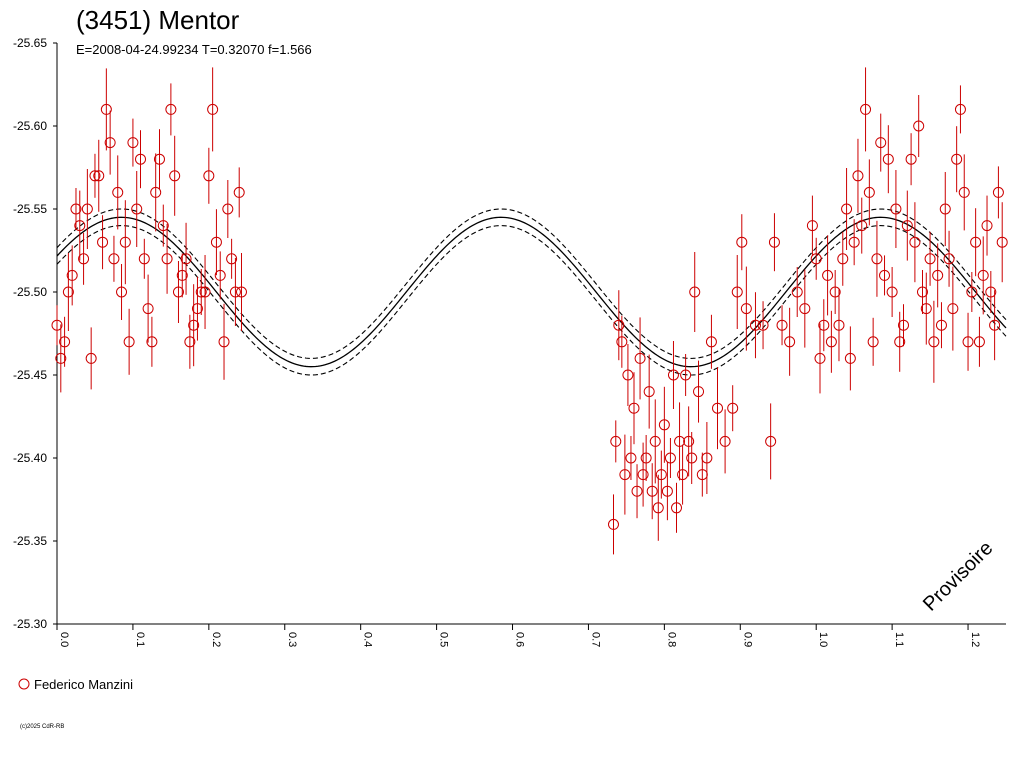 This screenshot has width=1024, height=768. I want to click on x-tick-label: 0.2, so click(216, 639).